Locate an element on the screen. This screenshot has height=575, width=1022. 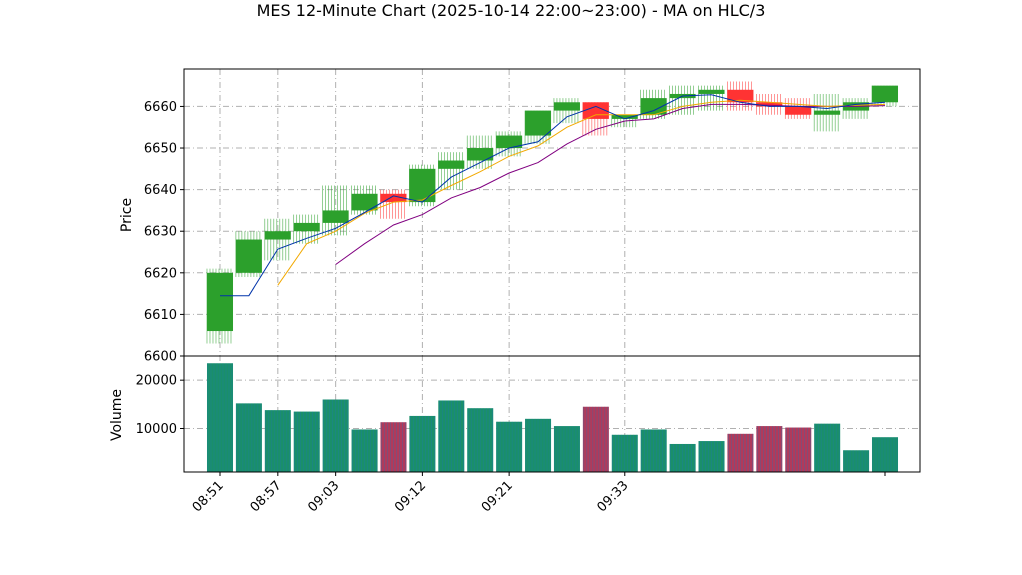
price-tick-label: 6650 is located at coordinates (160, 149).